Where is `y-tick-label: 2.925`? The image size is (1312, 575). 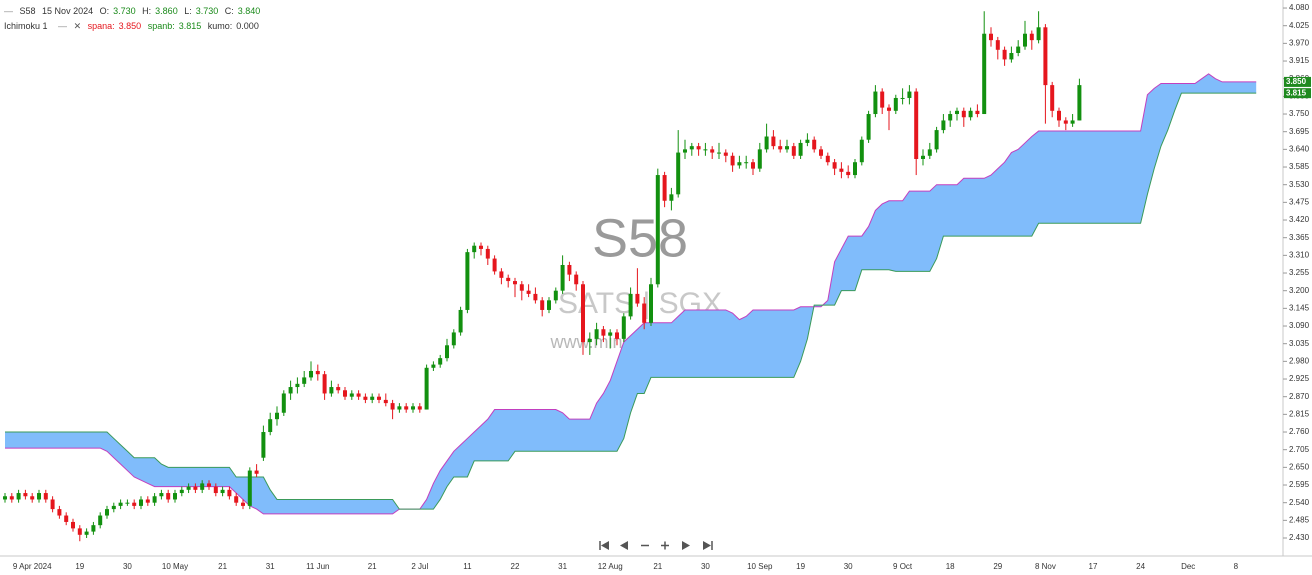 y-tick-label: 2.925 is located at coordinates (1299, 378).